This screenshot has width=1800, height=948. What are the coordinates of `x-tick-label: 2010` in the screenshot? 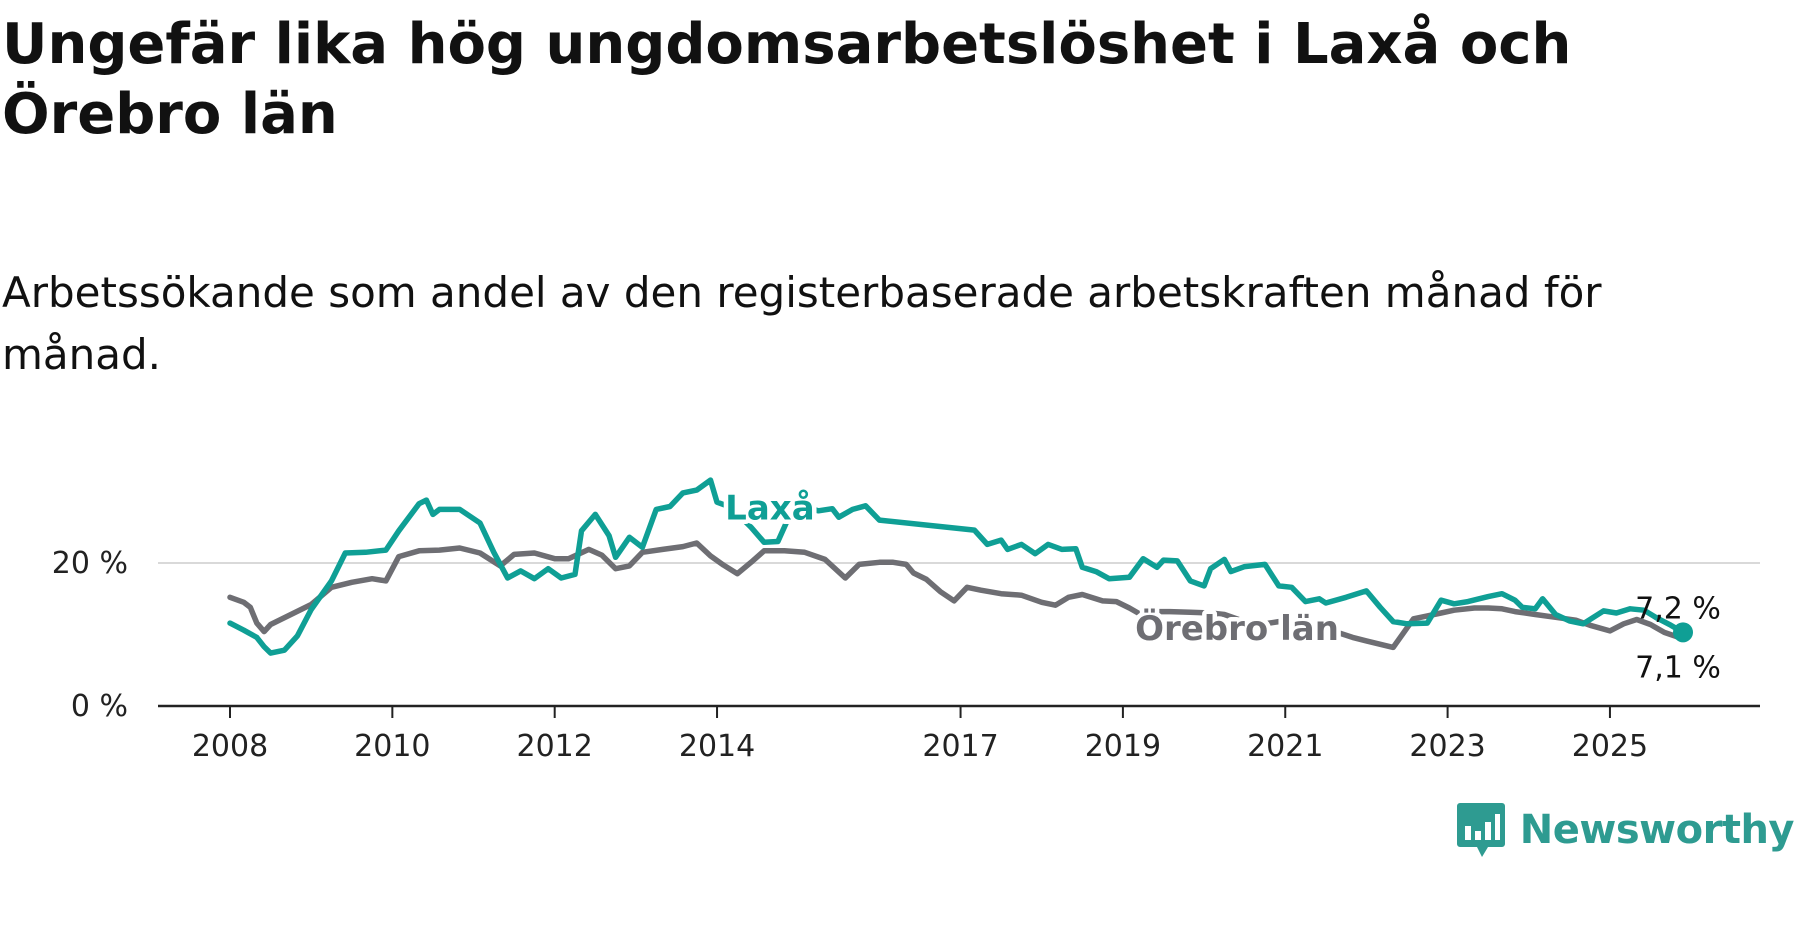 It's located at (392, 746).